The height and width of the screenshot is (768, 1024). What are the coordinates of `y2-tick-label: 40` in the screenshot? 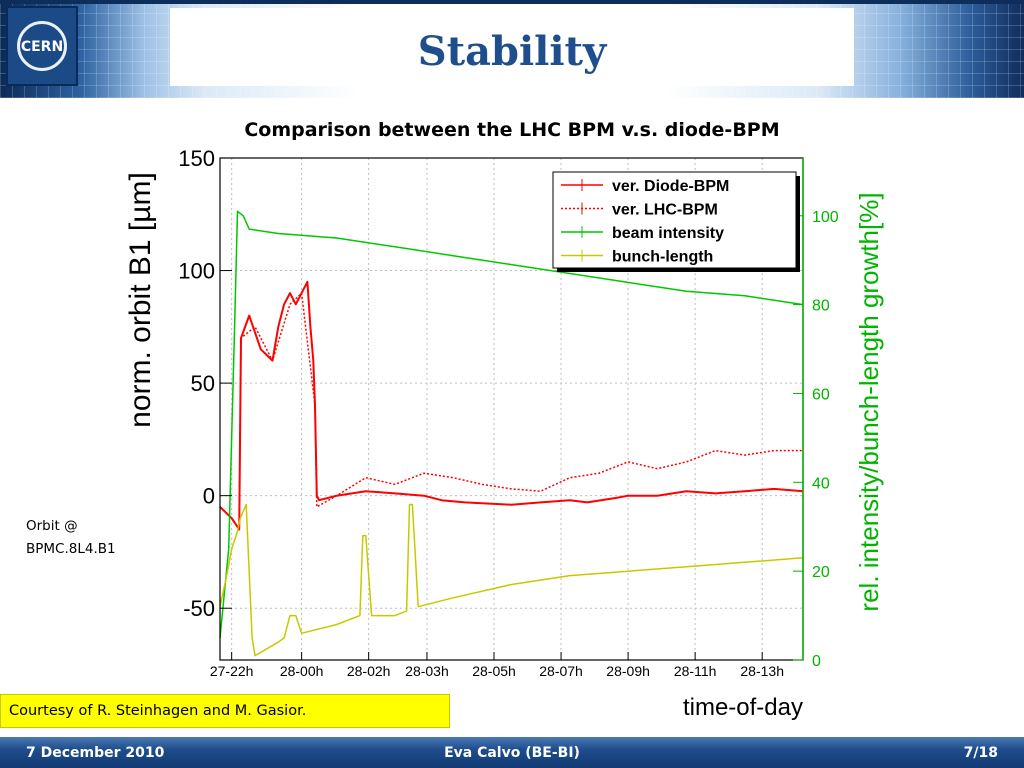 It's located at (821, 483).